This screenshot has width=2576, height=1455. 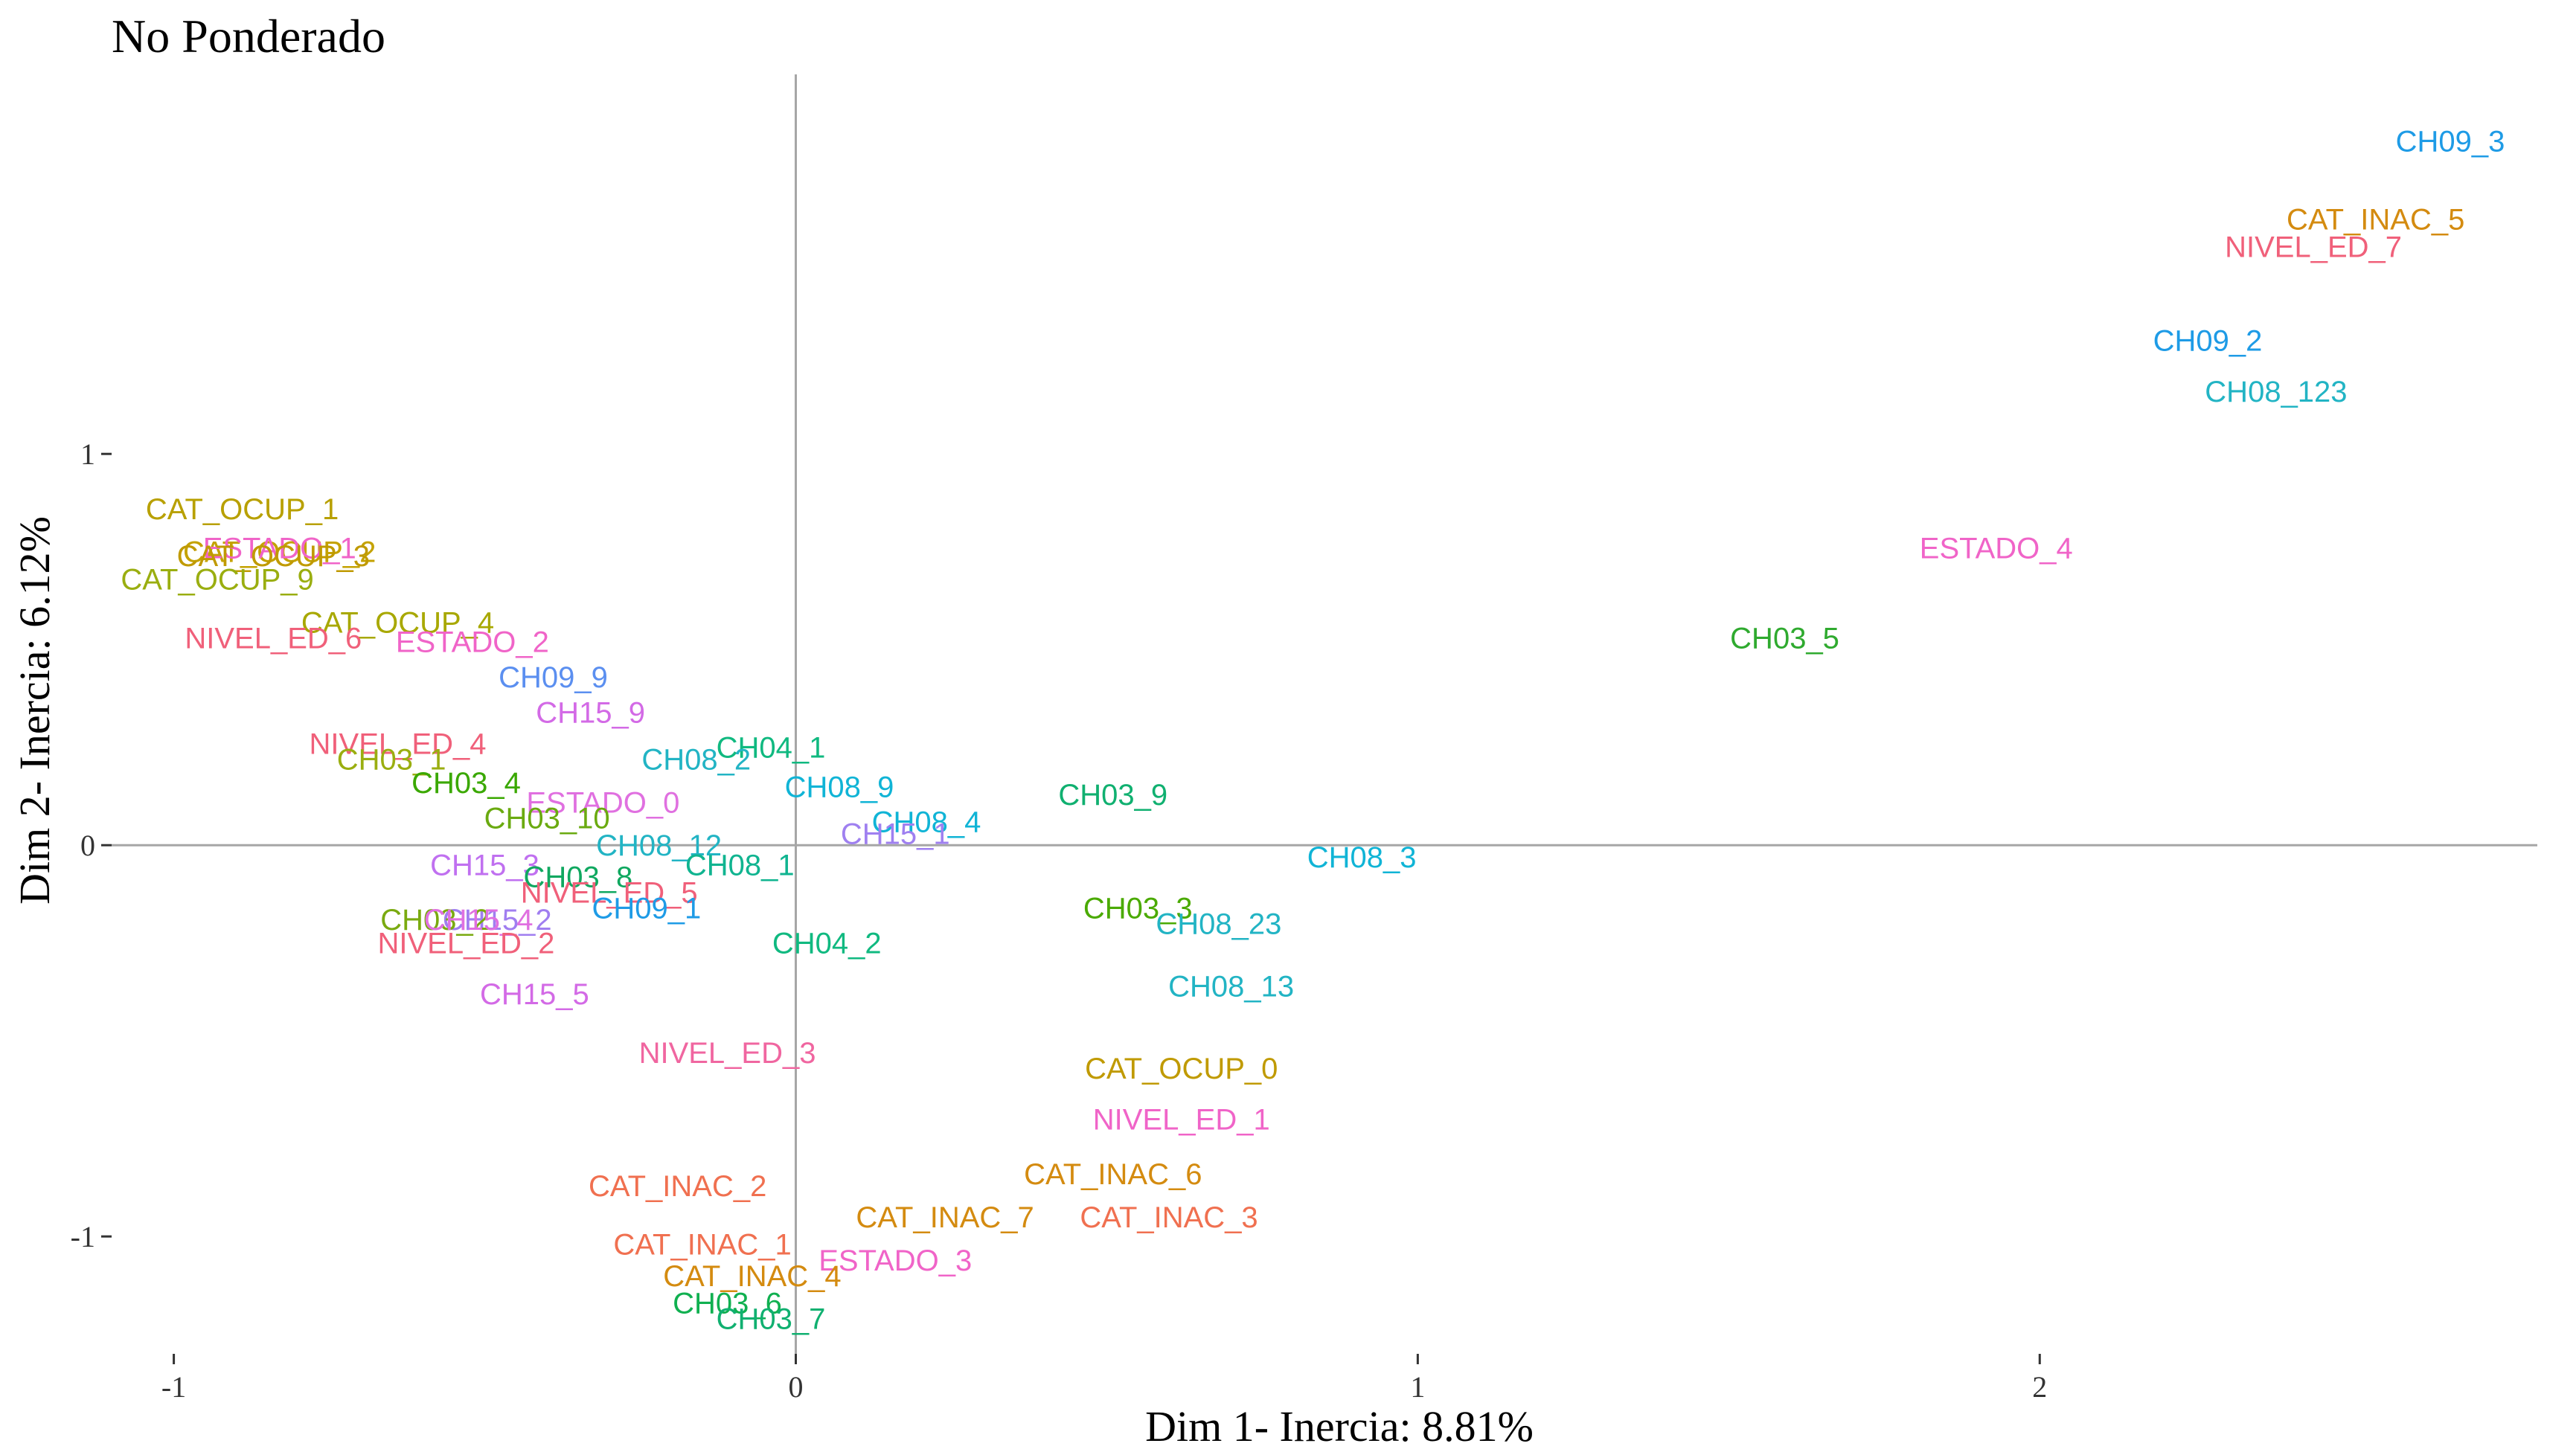 I want to click on point-label-ch08-12: CH08_12, so click(x=659, y=846).